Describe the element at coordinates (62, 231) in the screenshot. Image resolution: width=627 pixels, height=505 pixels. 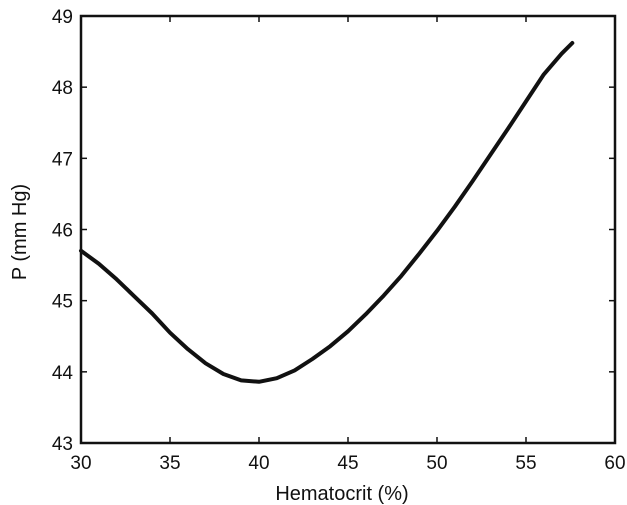
I see `y-tick-label: 46` at that location.